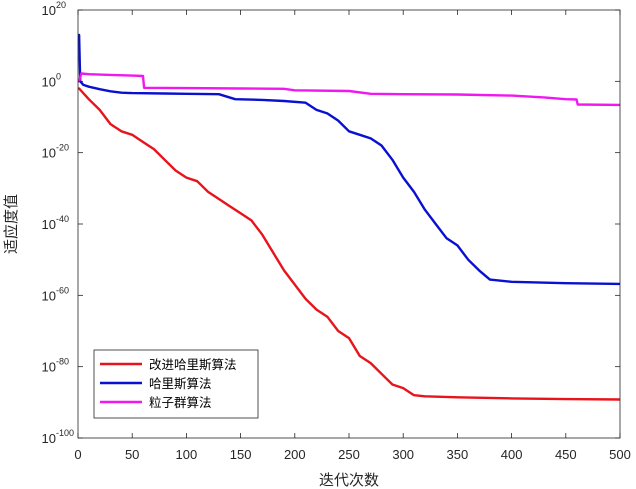 The image size is (636, 489). I want to click on x-tick-label: 450, so click(566, 454).